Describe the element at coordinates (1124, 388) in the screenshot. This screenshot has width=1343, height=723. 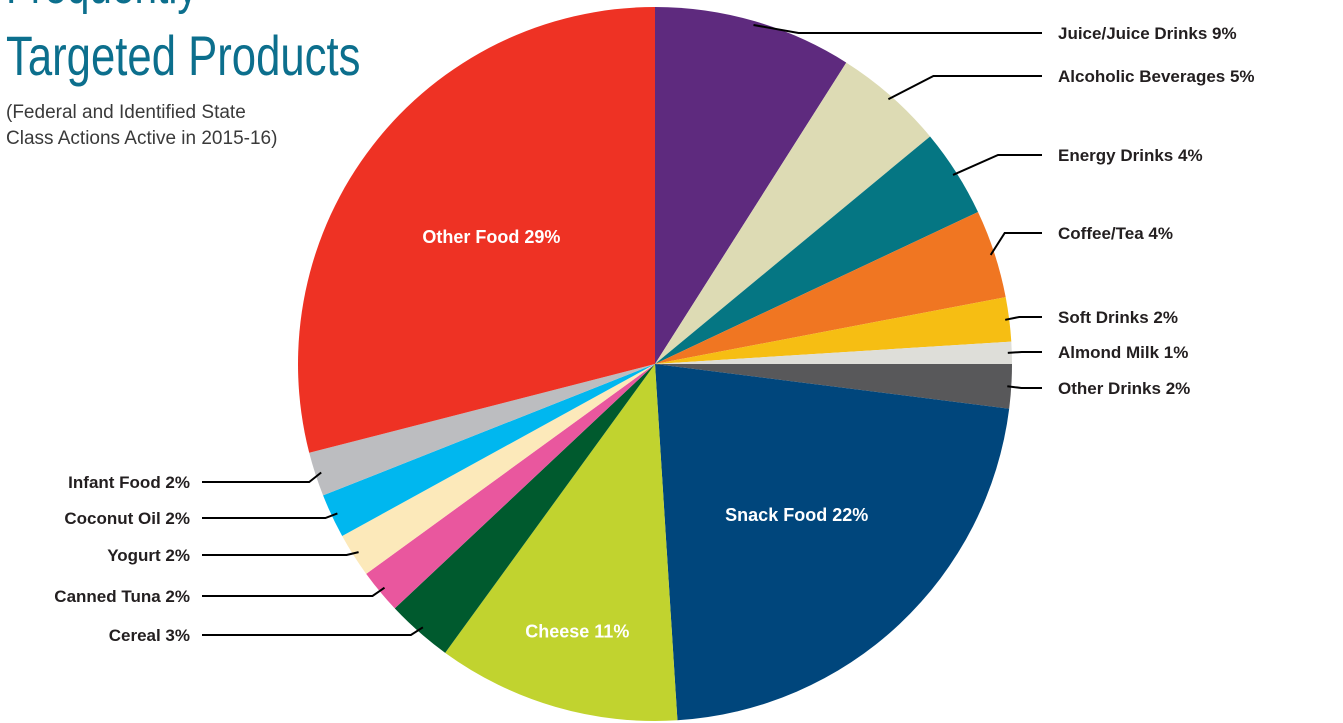
I see `slice-label-other-drinks: Other Drinks 2%` at that location.